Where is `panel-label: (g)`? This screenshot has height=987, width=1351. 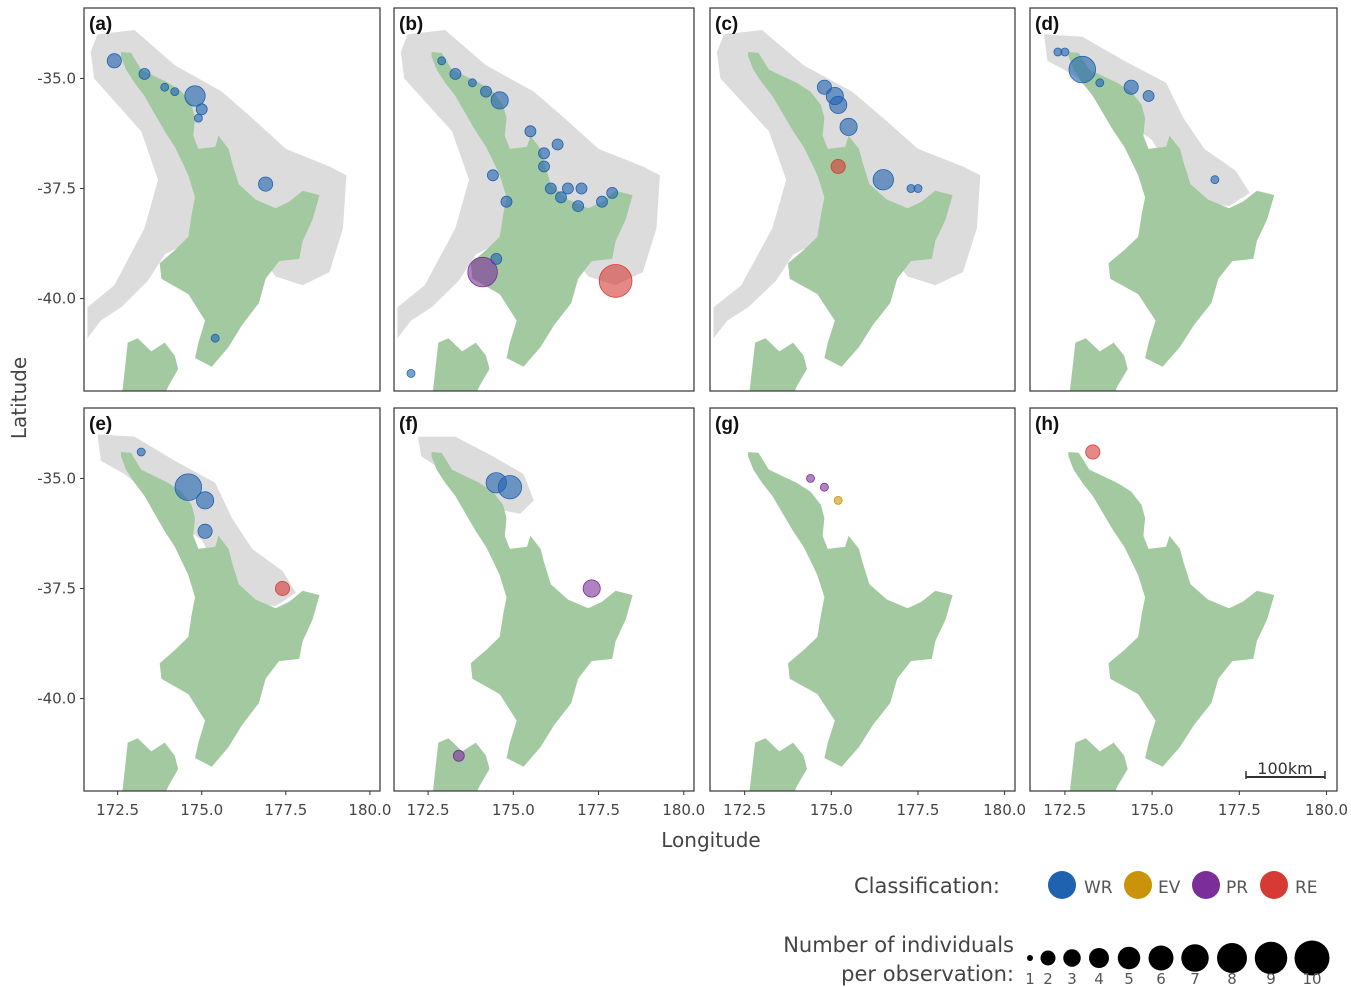
panel-label: (g) is located at coordinates (727, 424).